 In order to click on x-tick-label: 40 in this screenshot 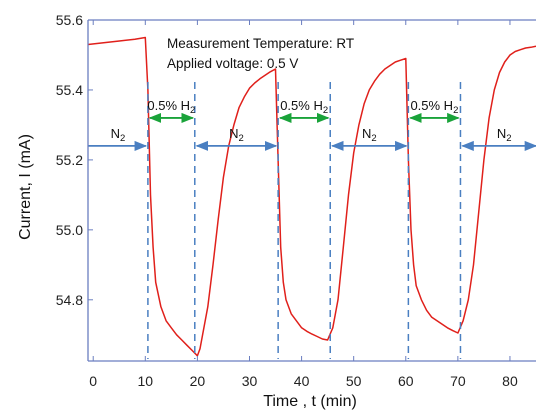, I will do `click(302, 381)`.